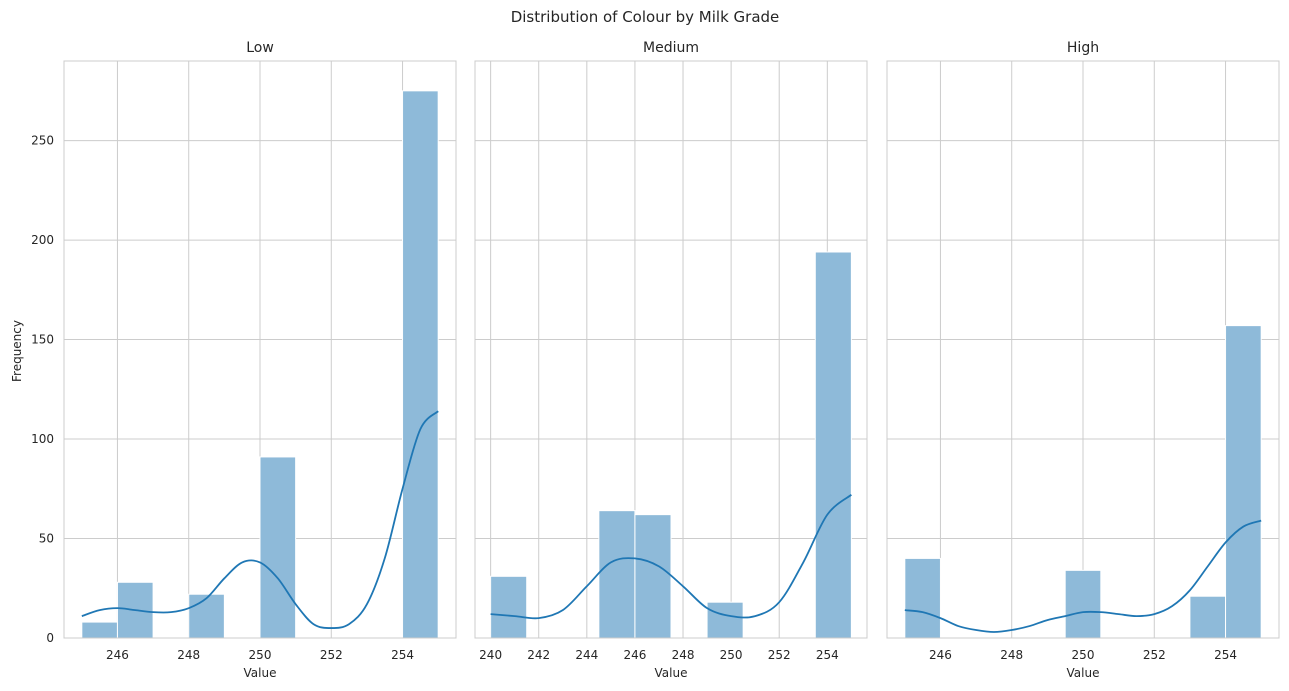 The height and width of the screenshot is (691, 1289). Describe the element at coordinates (490, 655) in the screenshot. I see `x-tick-label: 240` at that location.